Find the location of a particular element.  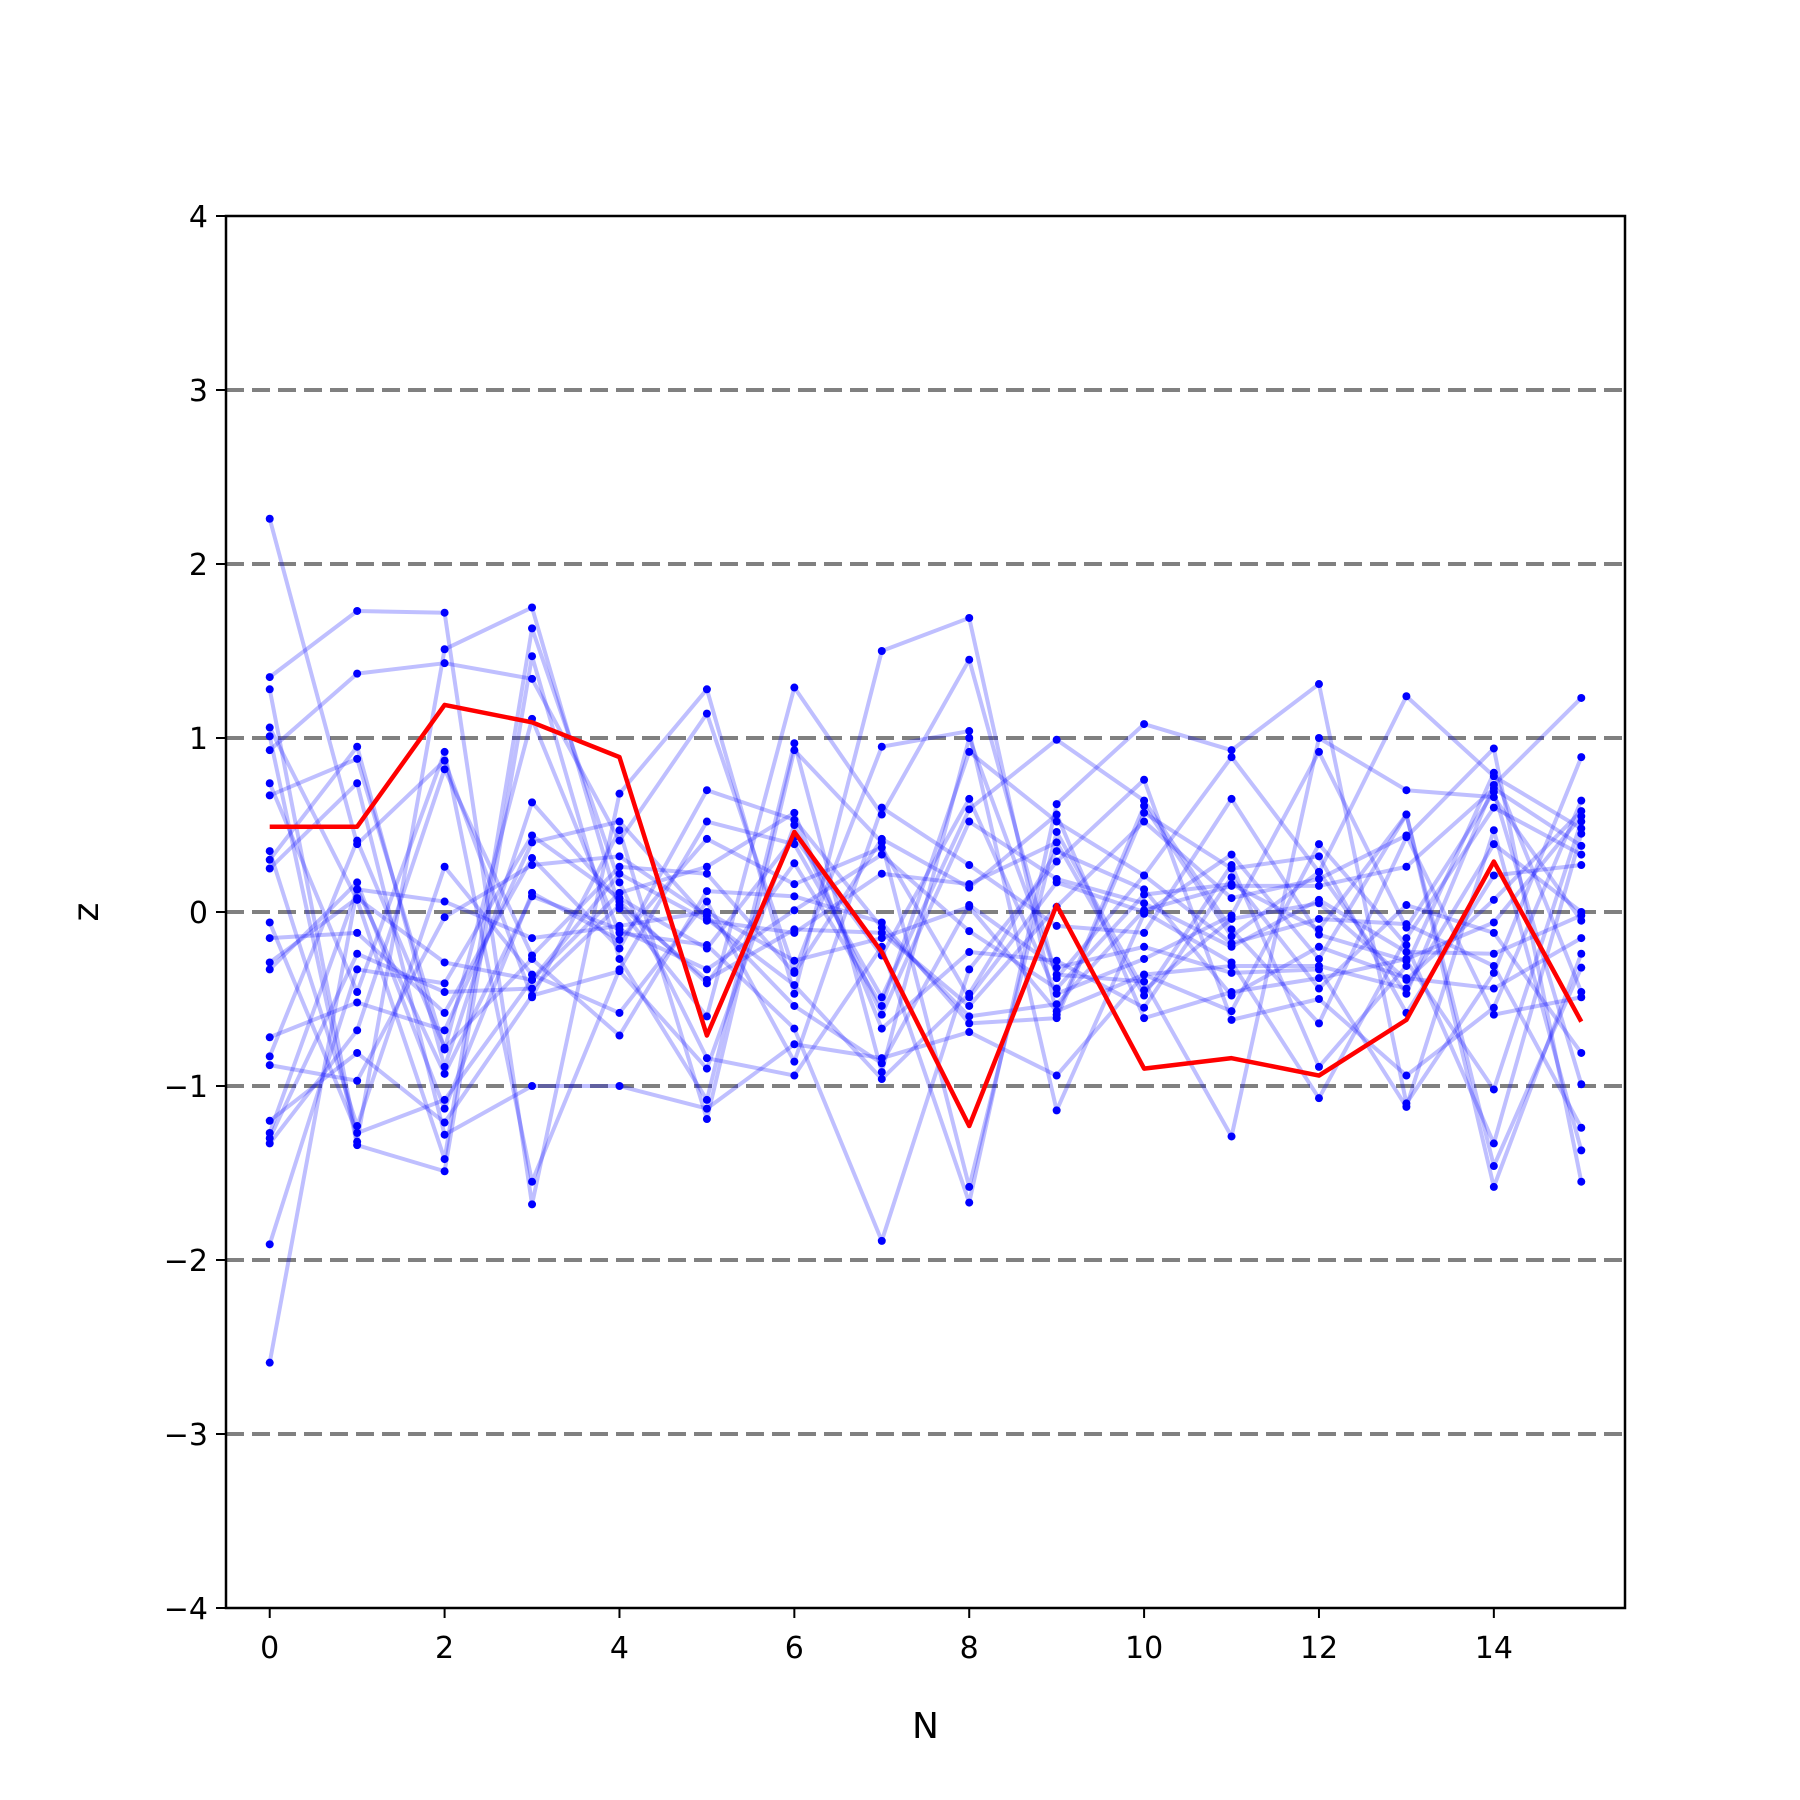

y-tick-label: −4 is located at coordinates (186, 1609).